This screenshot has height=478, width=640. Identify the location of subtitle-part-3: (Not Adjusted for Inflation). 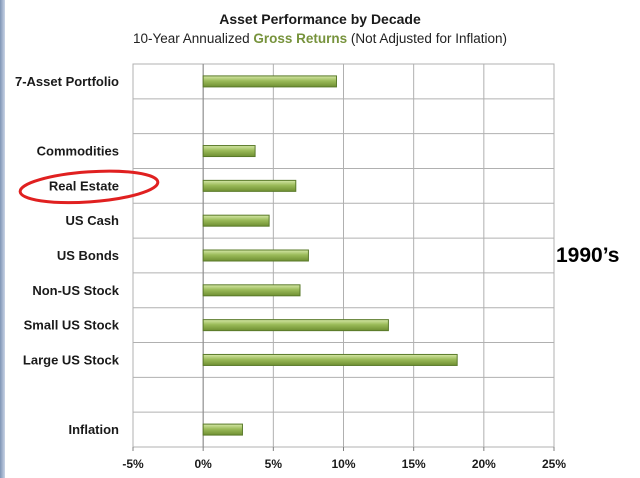
(427, 38).